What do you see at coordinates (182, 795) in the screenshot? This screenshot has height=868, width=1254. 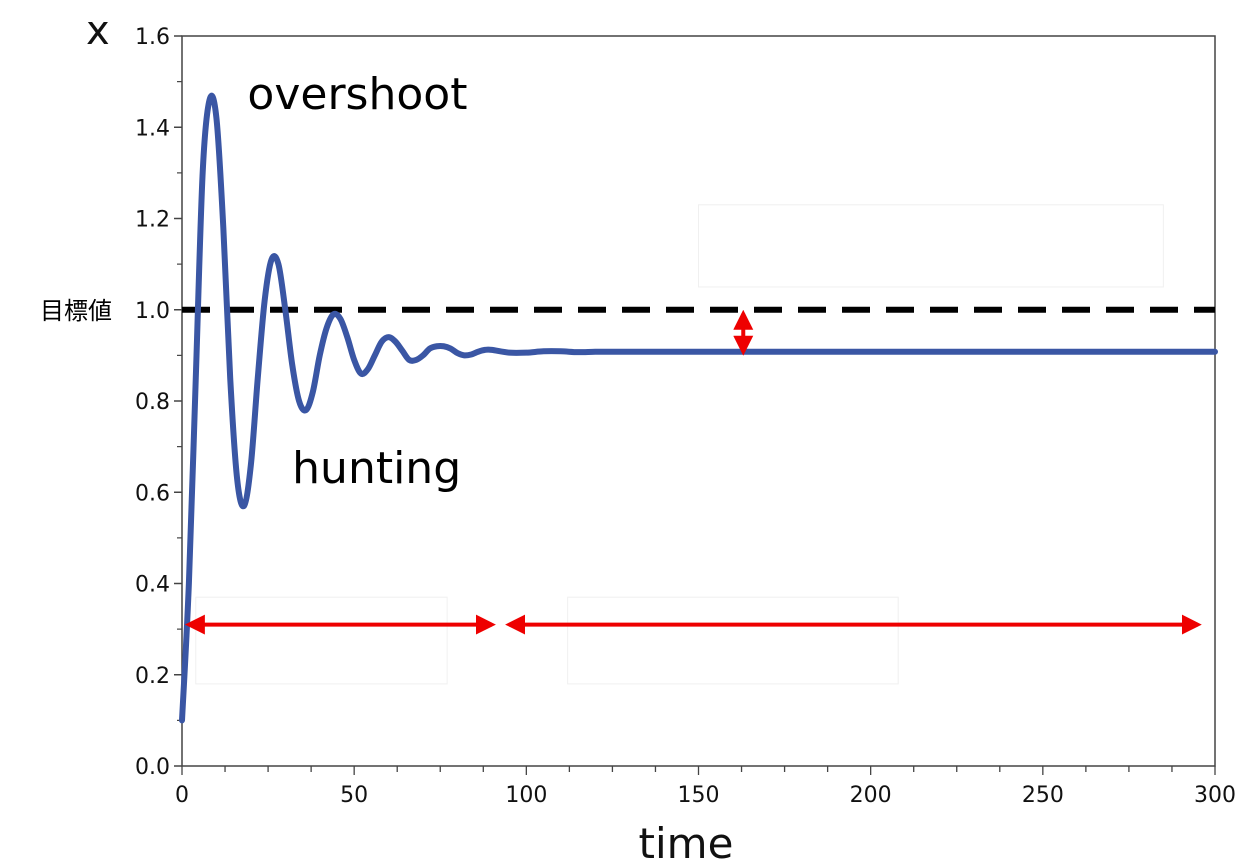 I see `x-tick-label: 0` at bounding box center [182, 795].